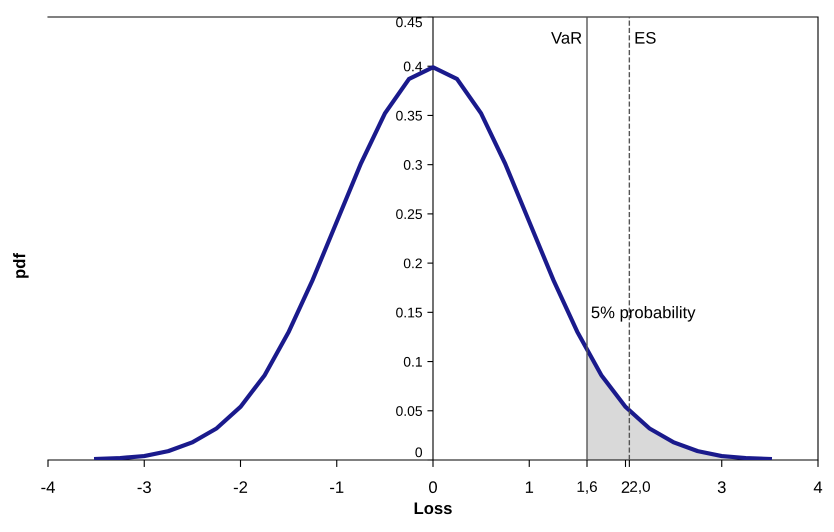 The width and height of the screenshot is (834, 532). What do you see at coordinates (626, 487) in the screenshot?
I see `x-tick-label: 2` at bounding box center [626, 487].